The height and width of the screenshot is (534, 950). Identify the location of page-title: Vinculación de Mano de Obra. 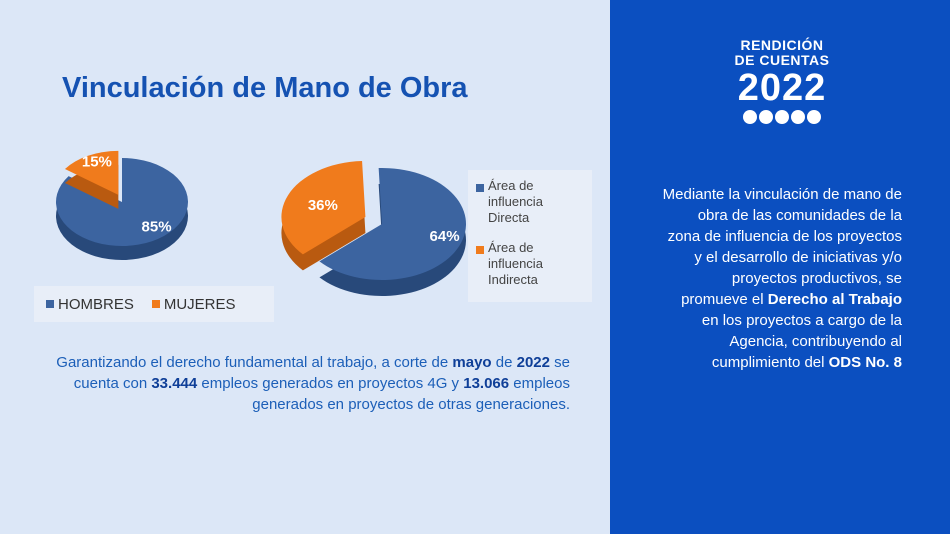
(265, 88).